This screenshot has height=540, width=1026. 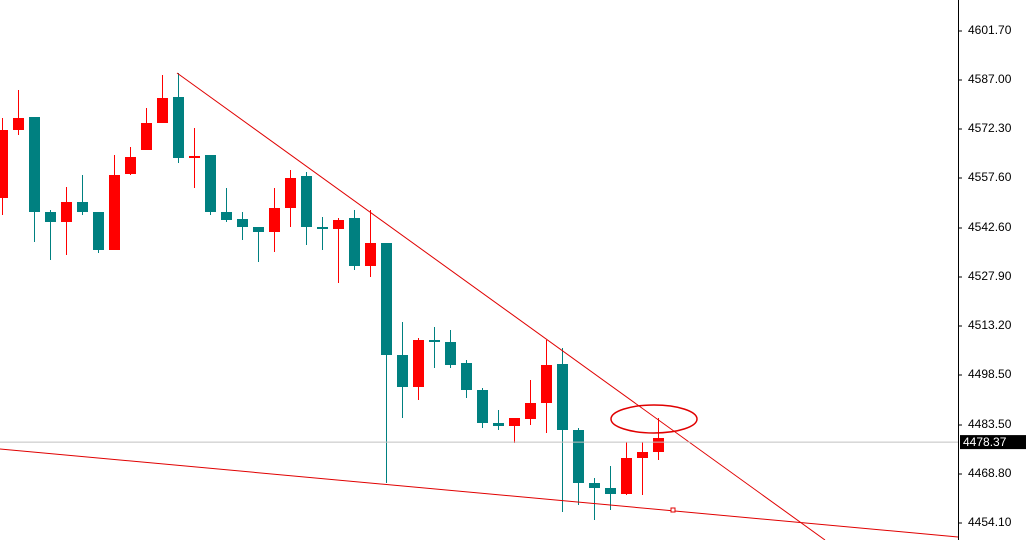 I want to click on y-tick-label: 4587.00, so click(x=990, y=79).